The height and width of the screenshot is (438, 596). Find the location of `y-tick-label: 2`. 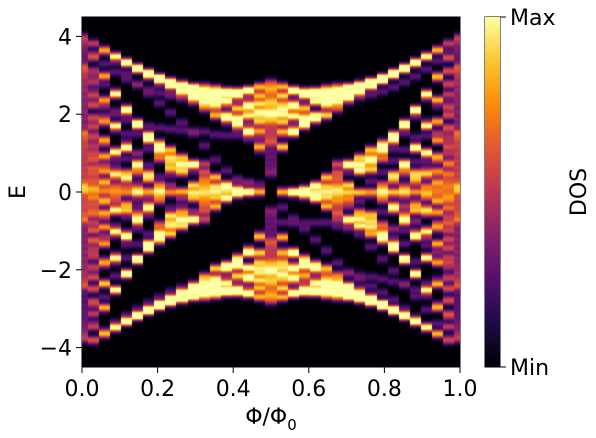

y-tick-label: 2 is located at coordinates (65, 115).